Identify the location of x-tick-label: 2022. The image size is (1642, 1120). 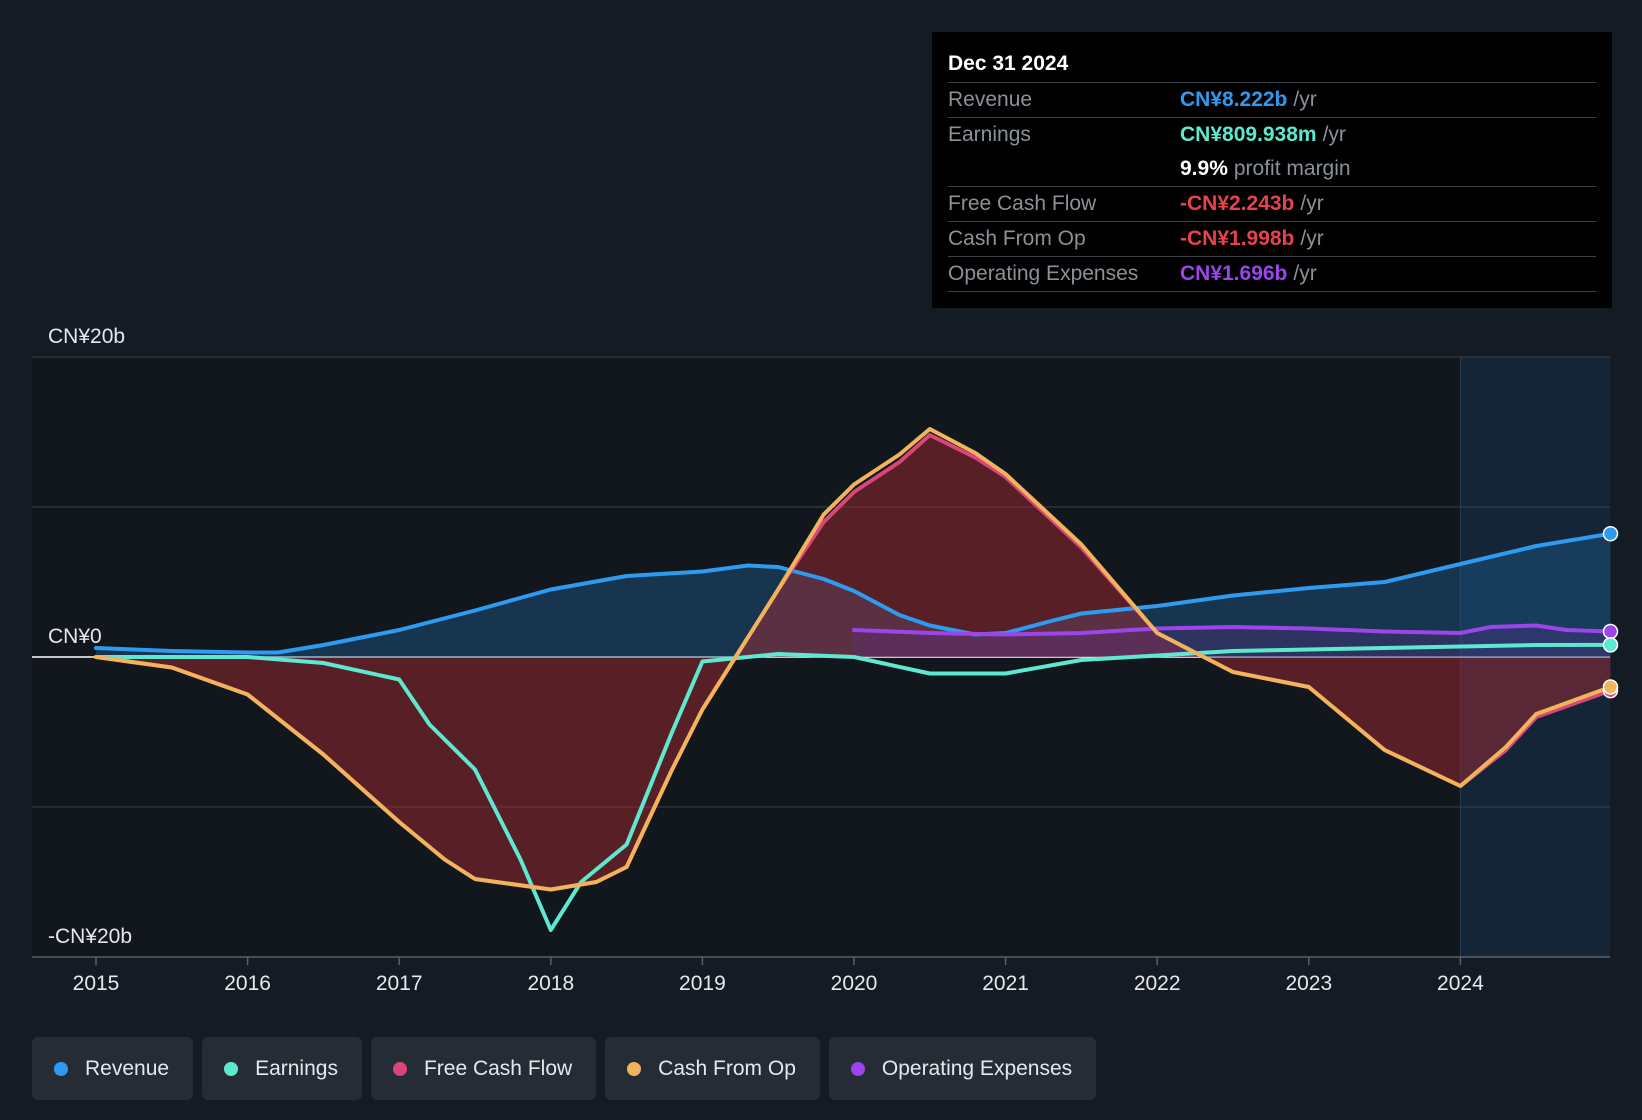
(1157, 983).